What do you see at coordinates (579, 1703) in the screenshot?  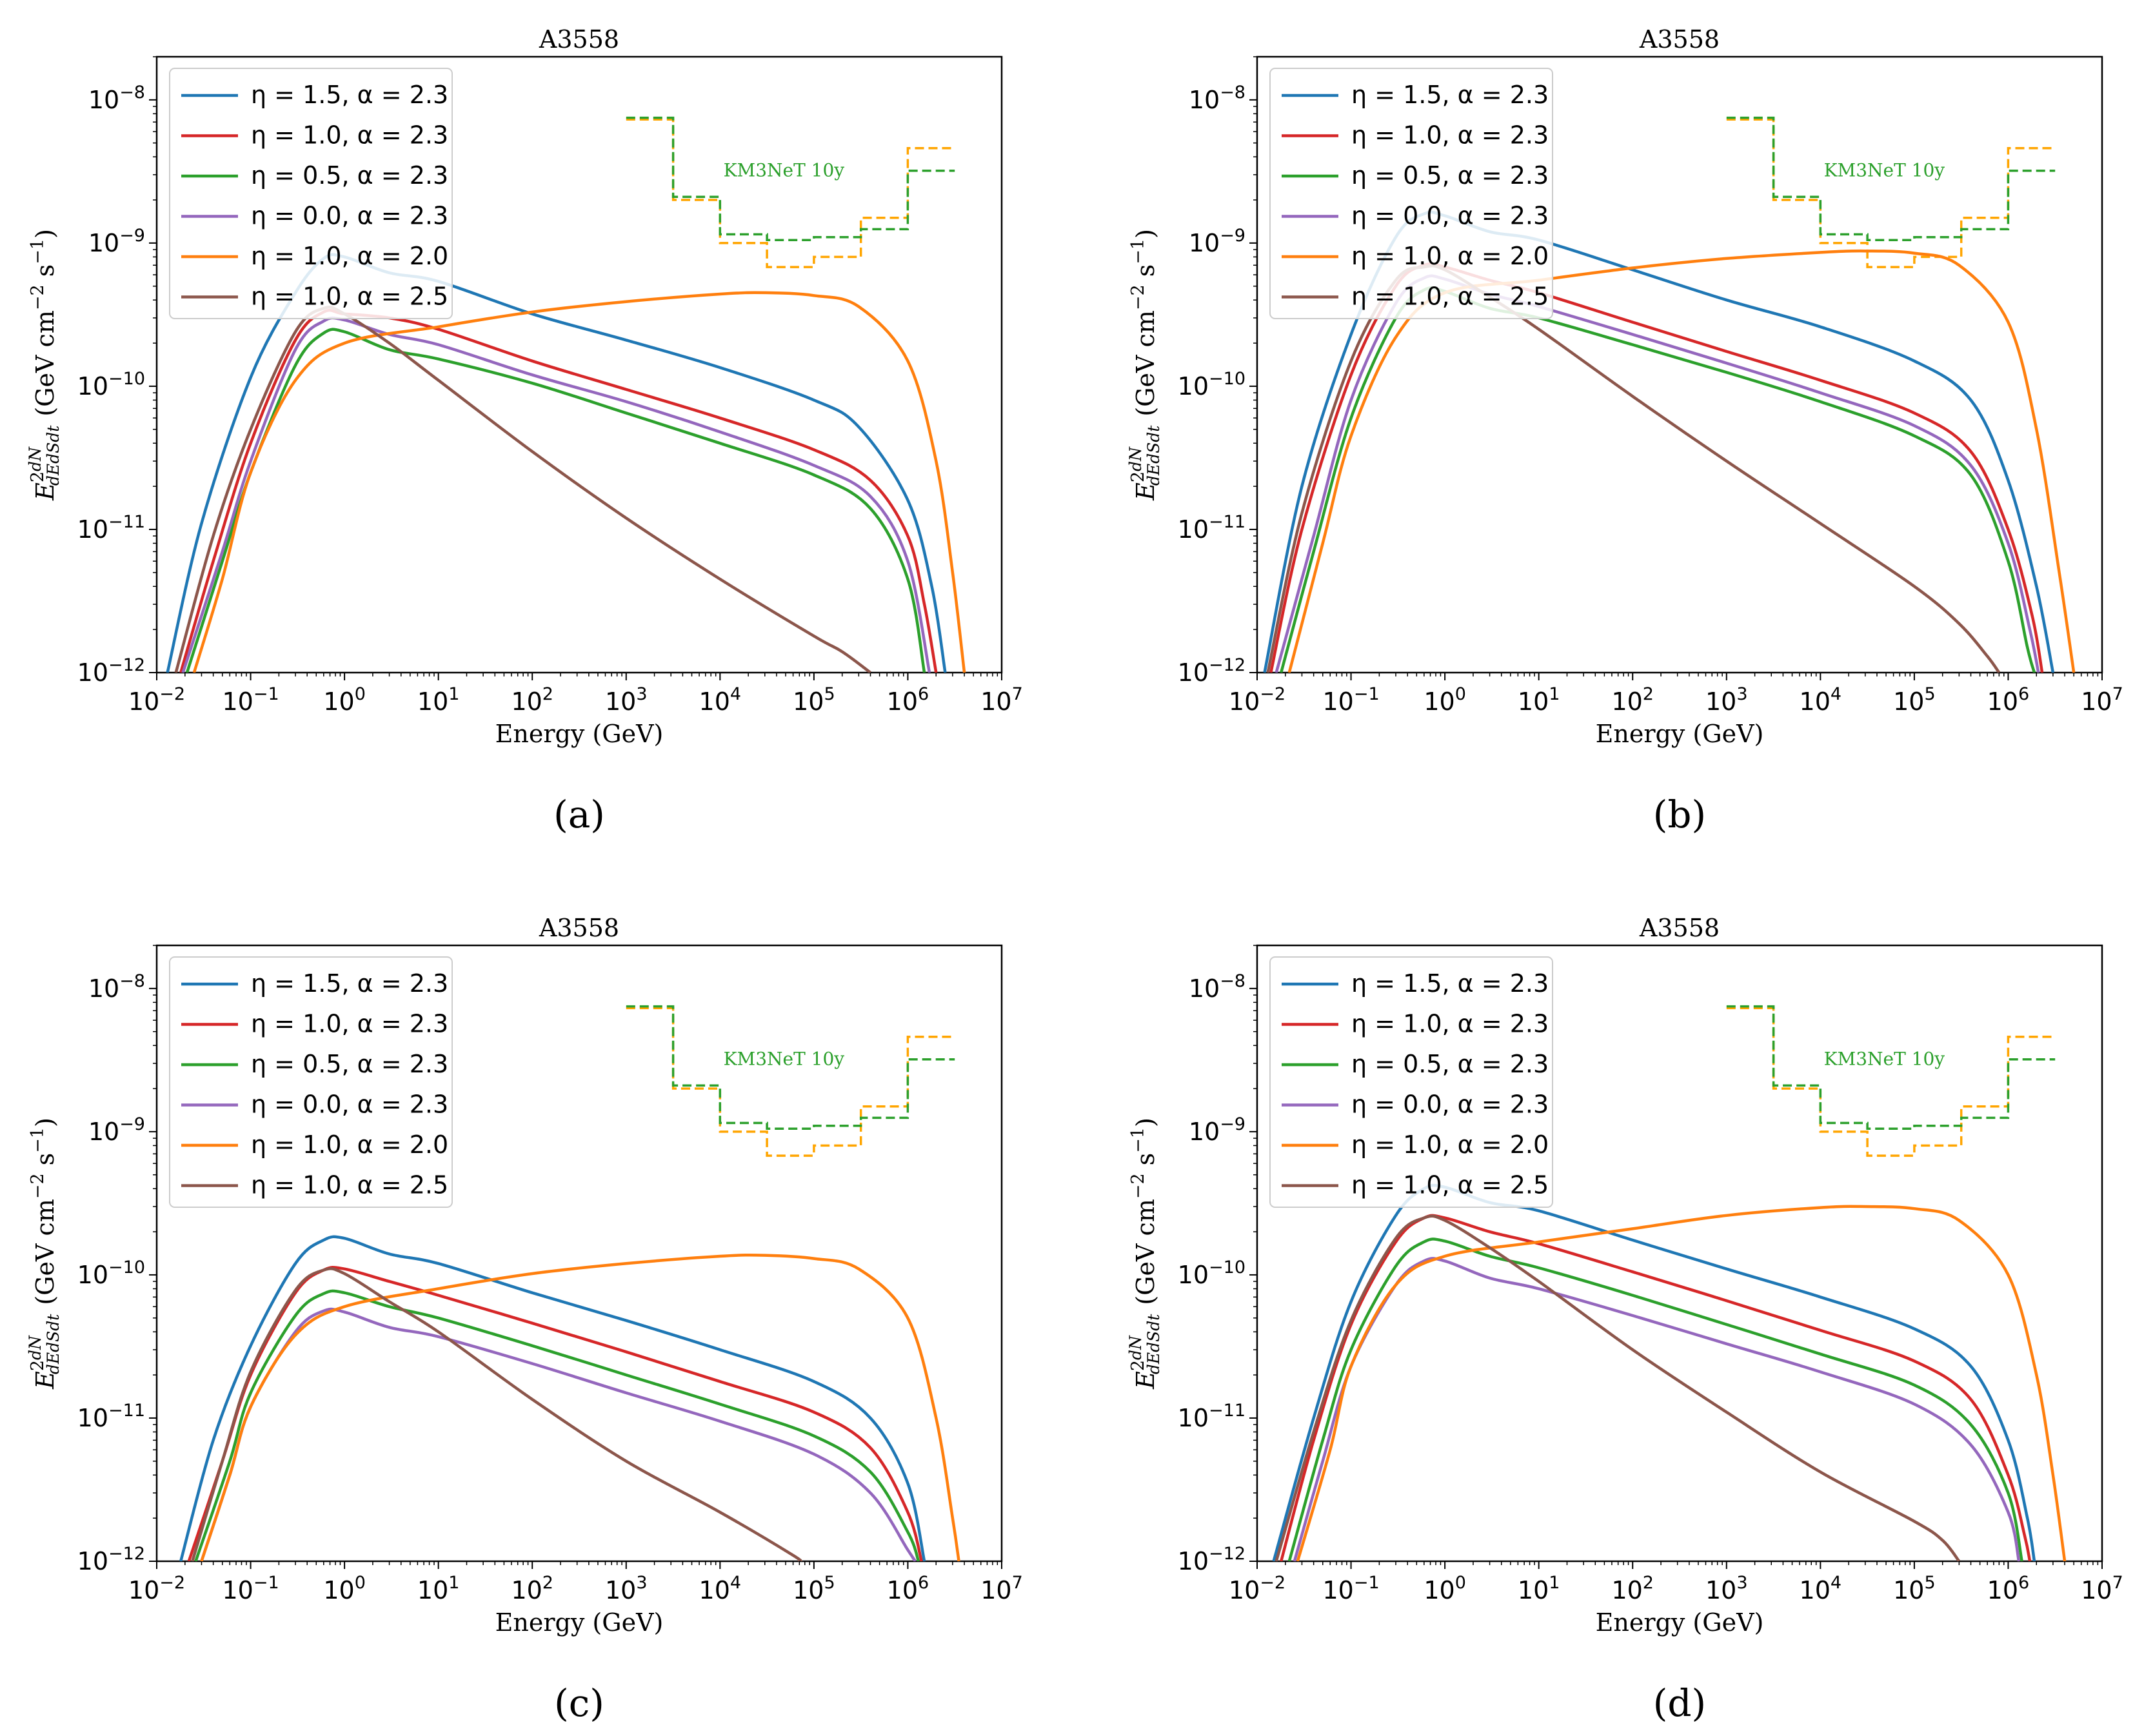 I see `panel-label: (c)` at bounding box center [579, 1703].